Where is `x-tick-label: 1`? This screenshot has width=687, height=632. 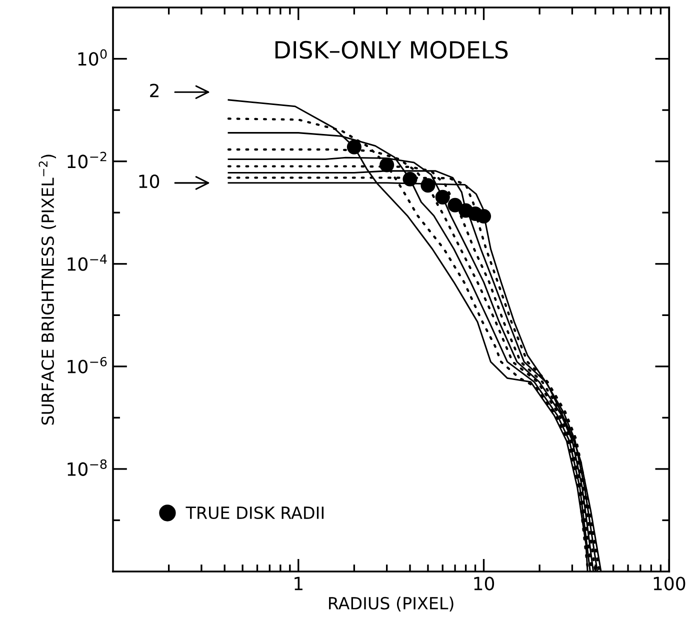 x-tick-label: 1 is located at coordinates (298, 583).